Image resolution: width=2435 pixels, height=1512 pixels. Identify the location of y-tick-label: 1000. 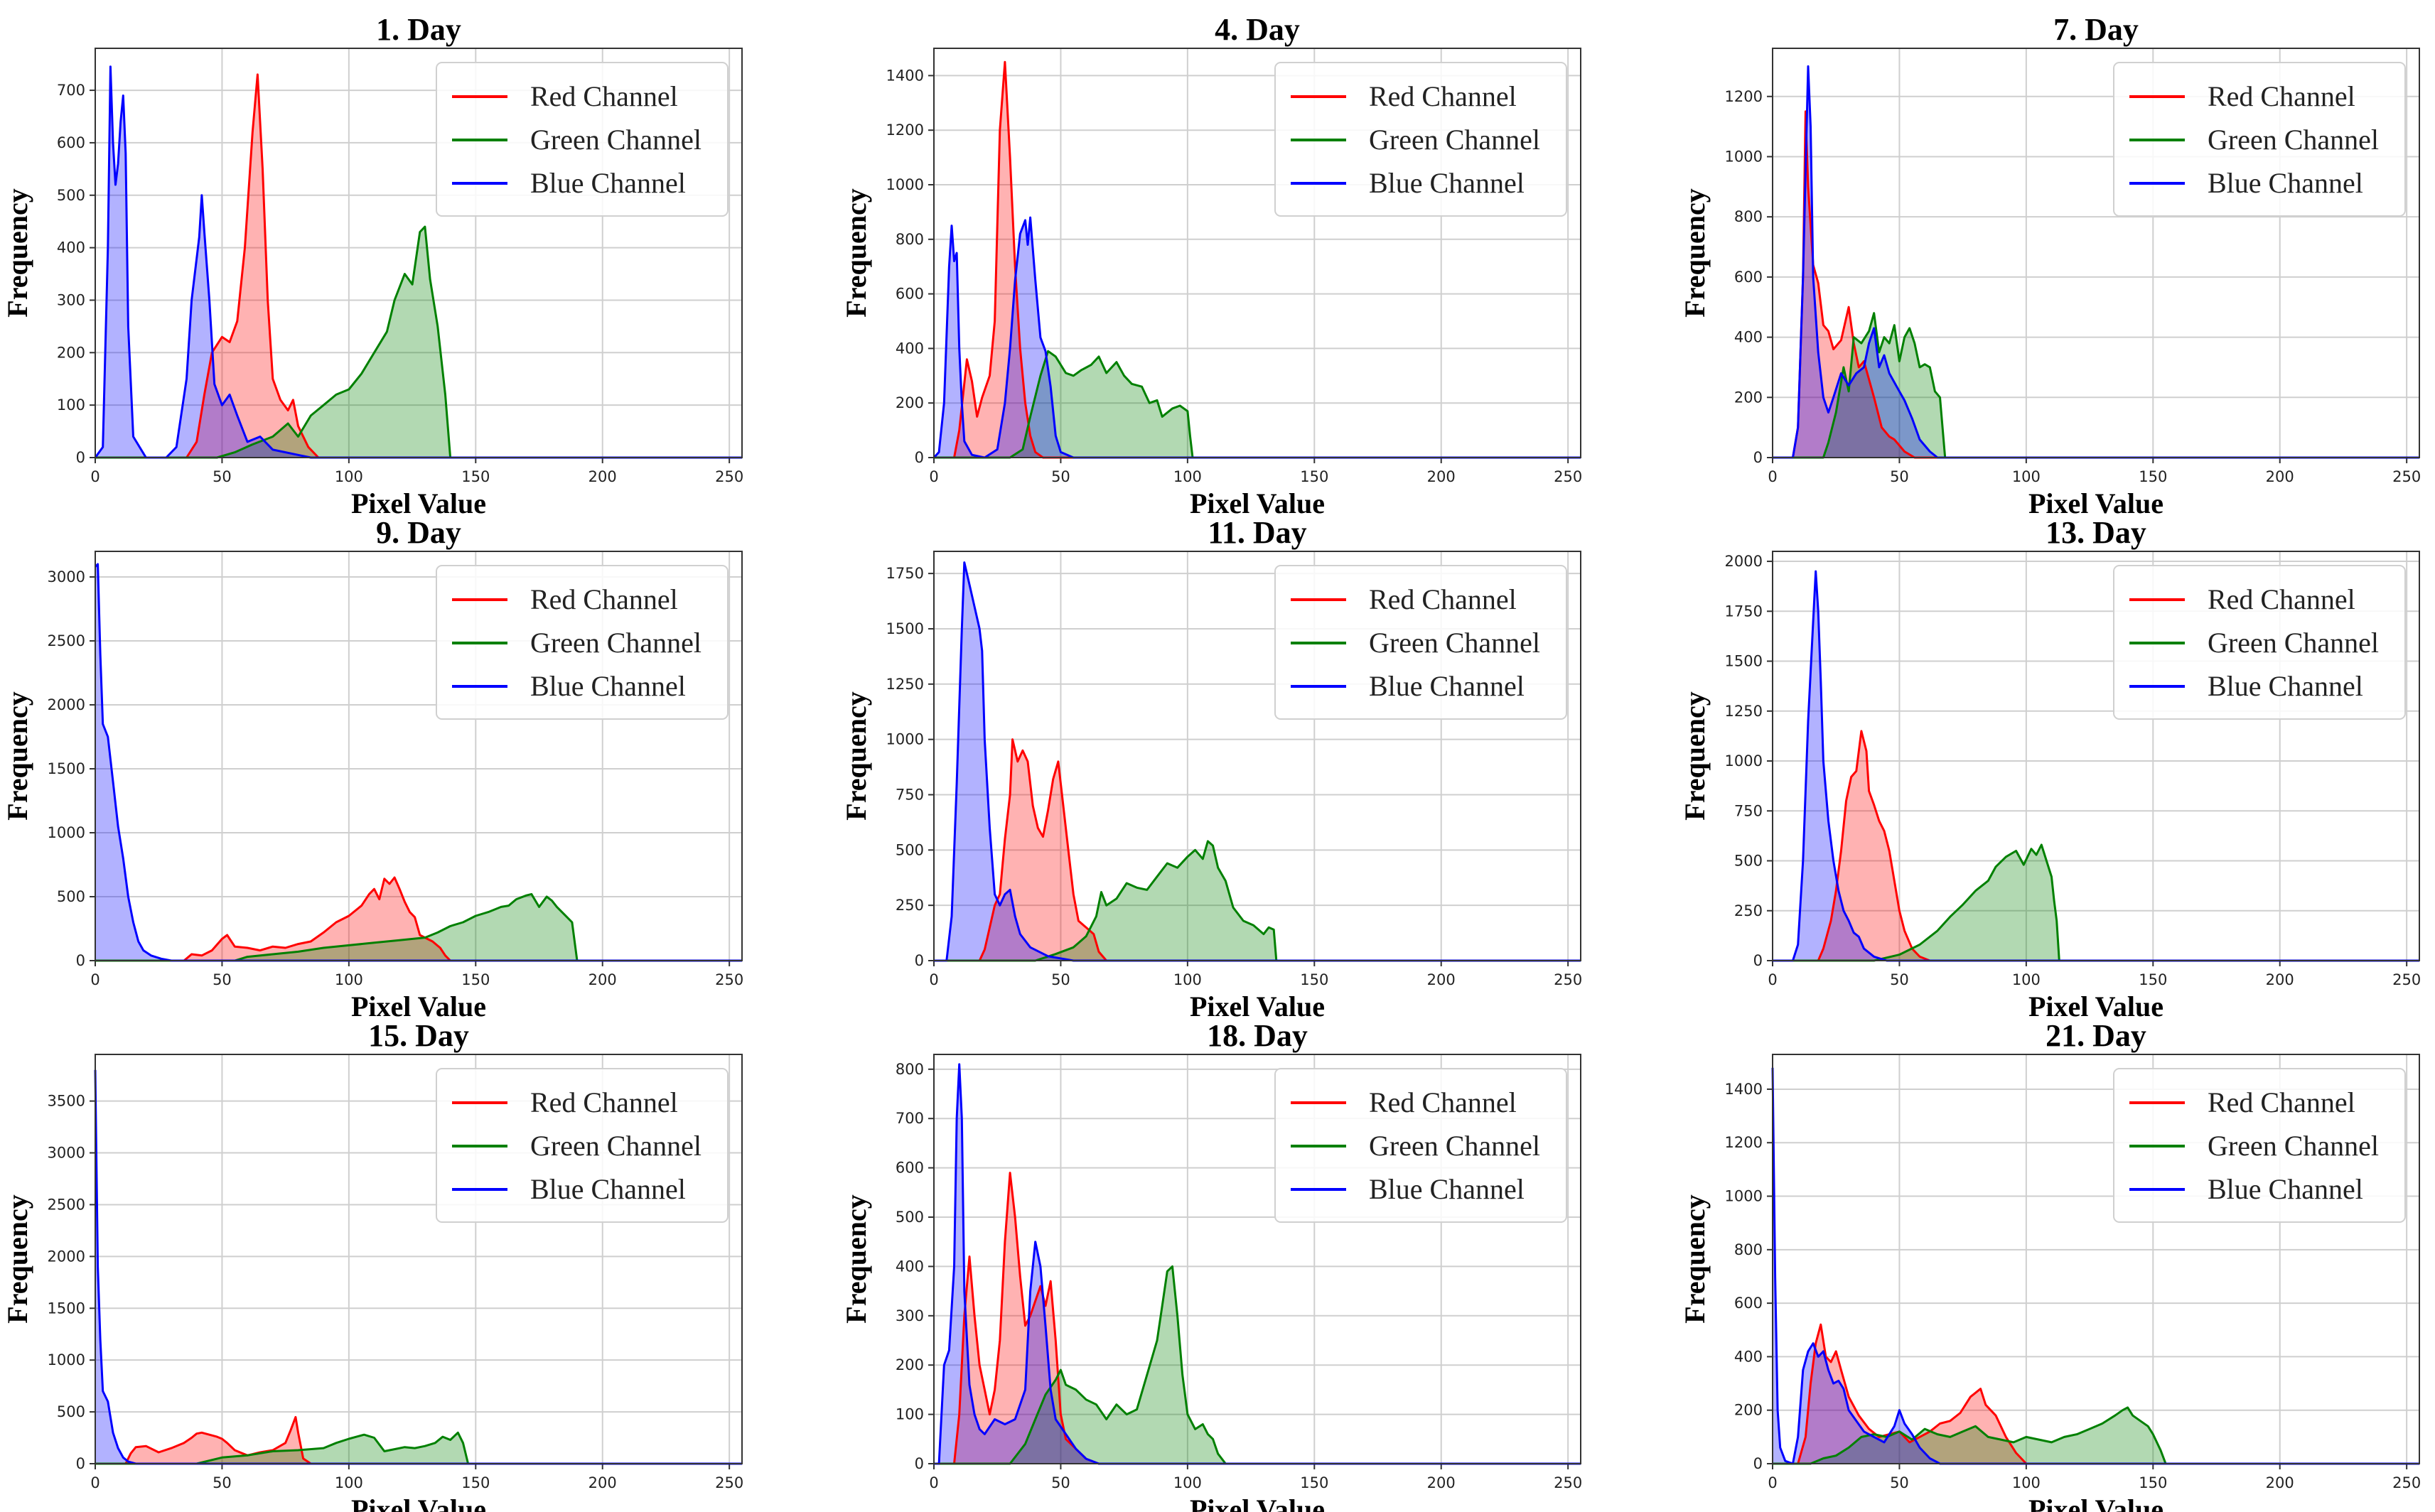
(1744, 1196).